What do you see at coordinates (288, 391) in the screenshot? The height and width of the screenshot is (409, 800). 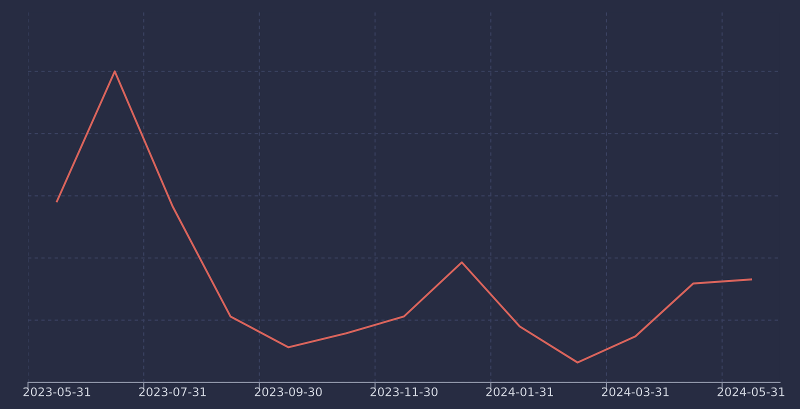 I see `x-tick-label: 2023-09-30` at bounding box center [288, 391].